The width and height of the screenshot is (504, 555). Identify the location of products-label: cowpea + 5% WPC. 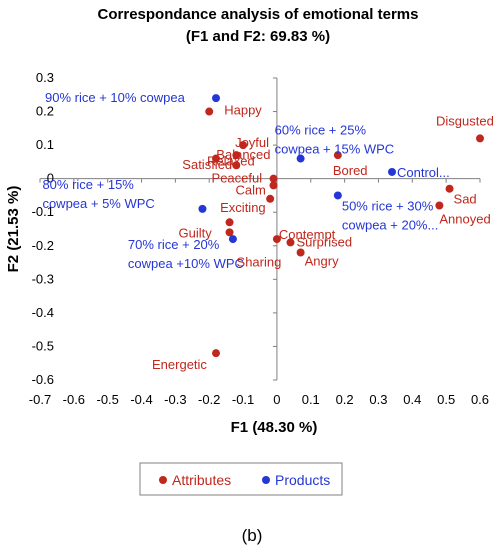
(98, 203).